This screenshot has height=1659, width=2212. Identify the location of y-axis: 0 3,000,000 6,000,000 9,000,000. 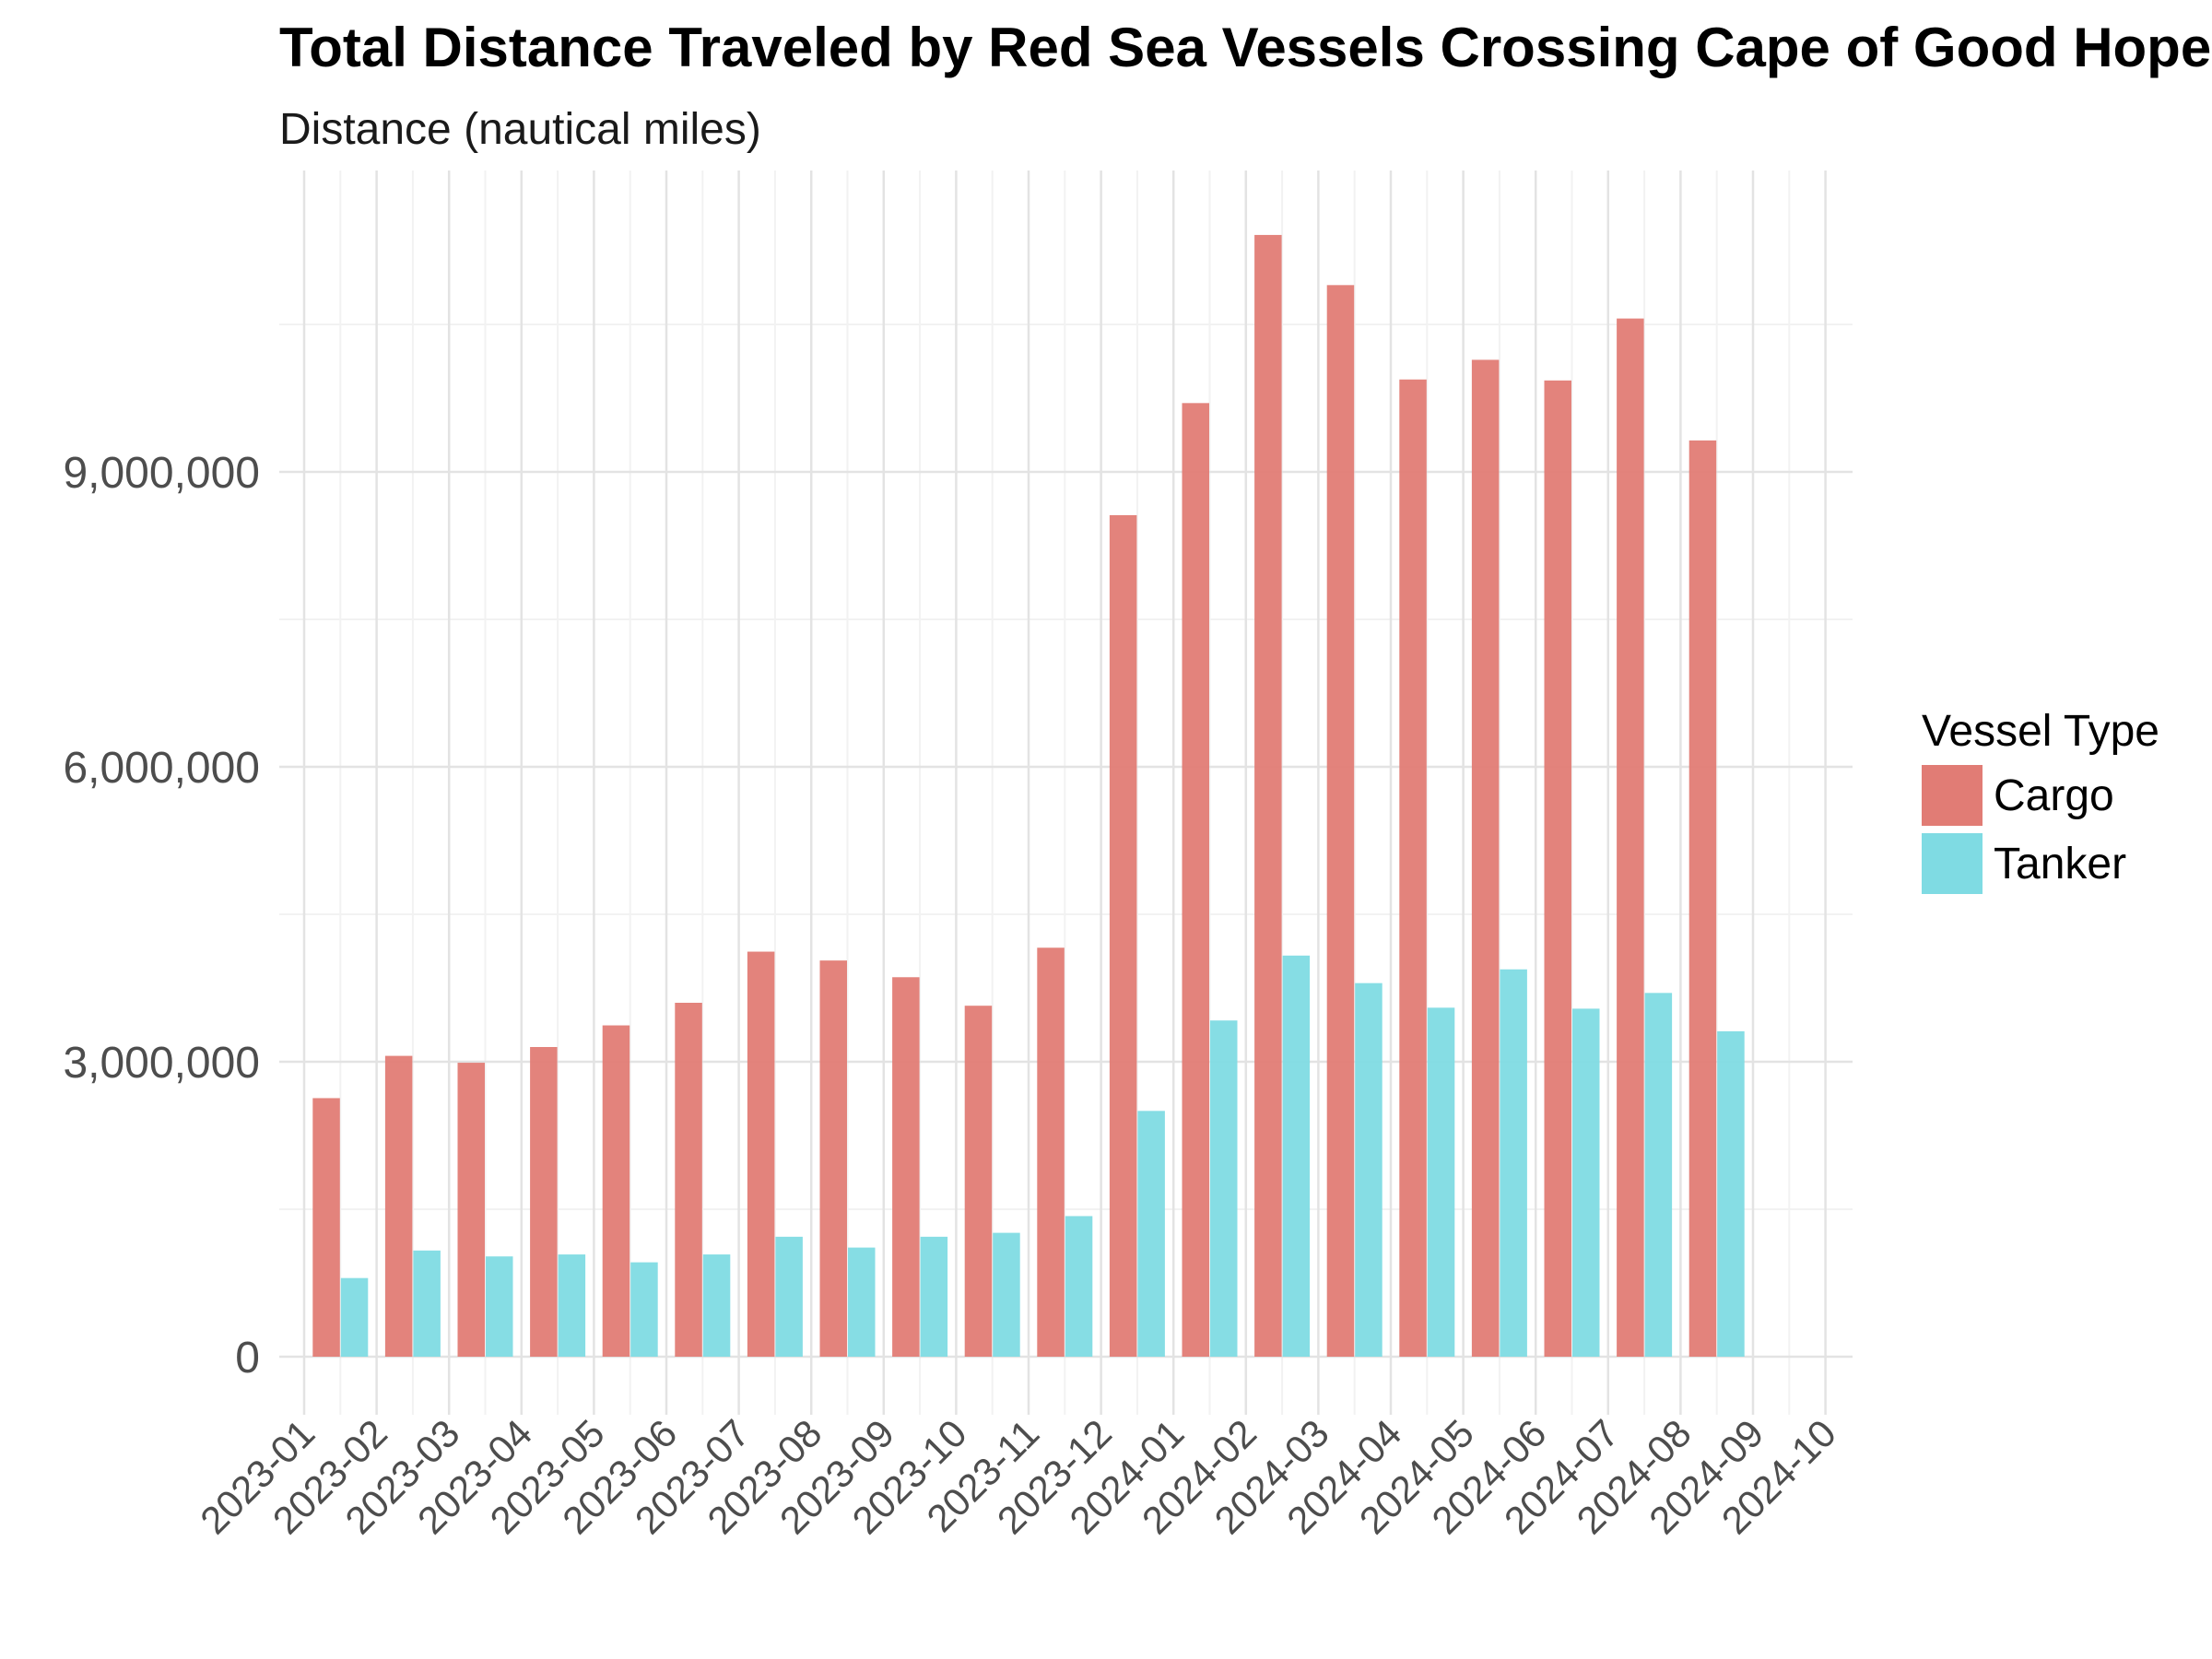
(161, 915).